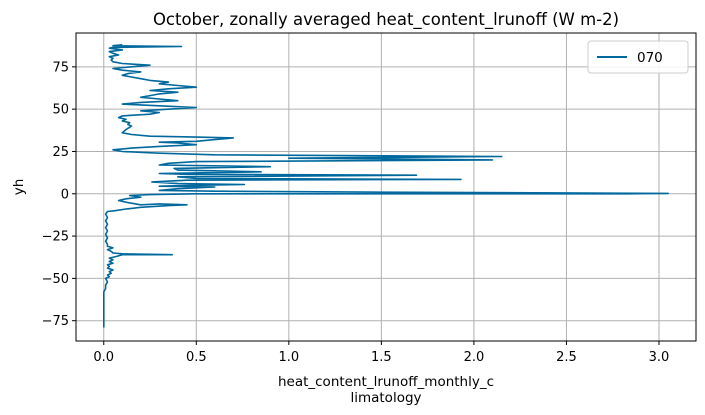 The image size is (705, 415). I want to click on x-tick-label: 1.5, so click(381, 357).